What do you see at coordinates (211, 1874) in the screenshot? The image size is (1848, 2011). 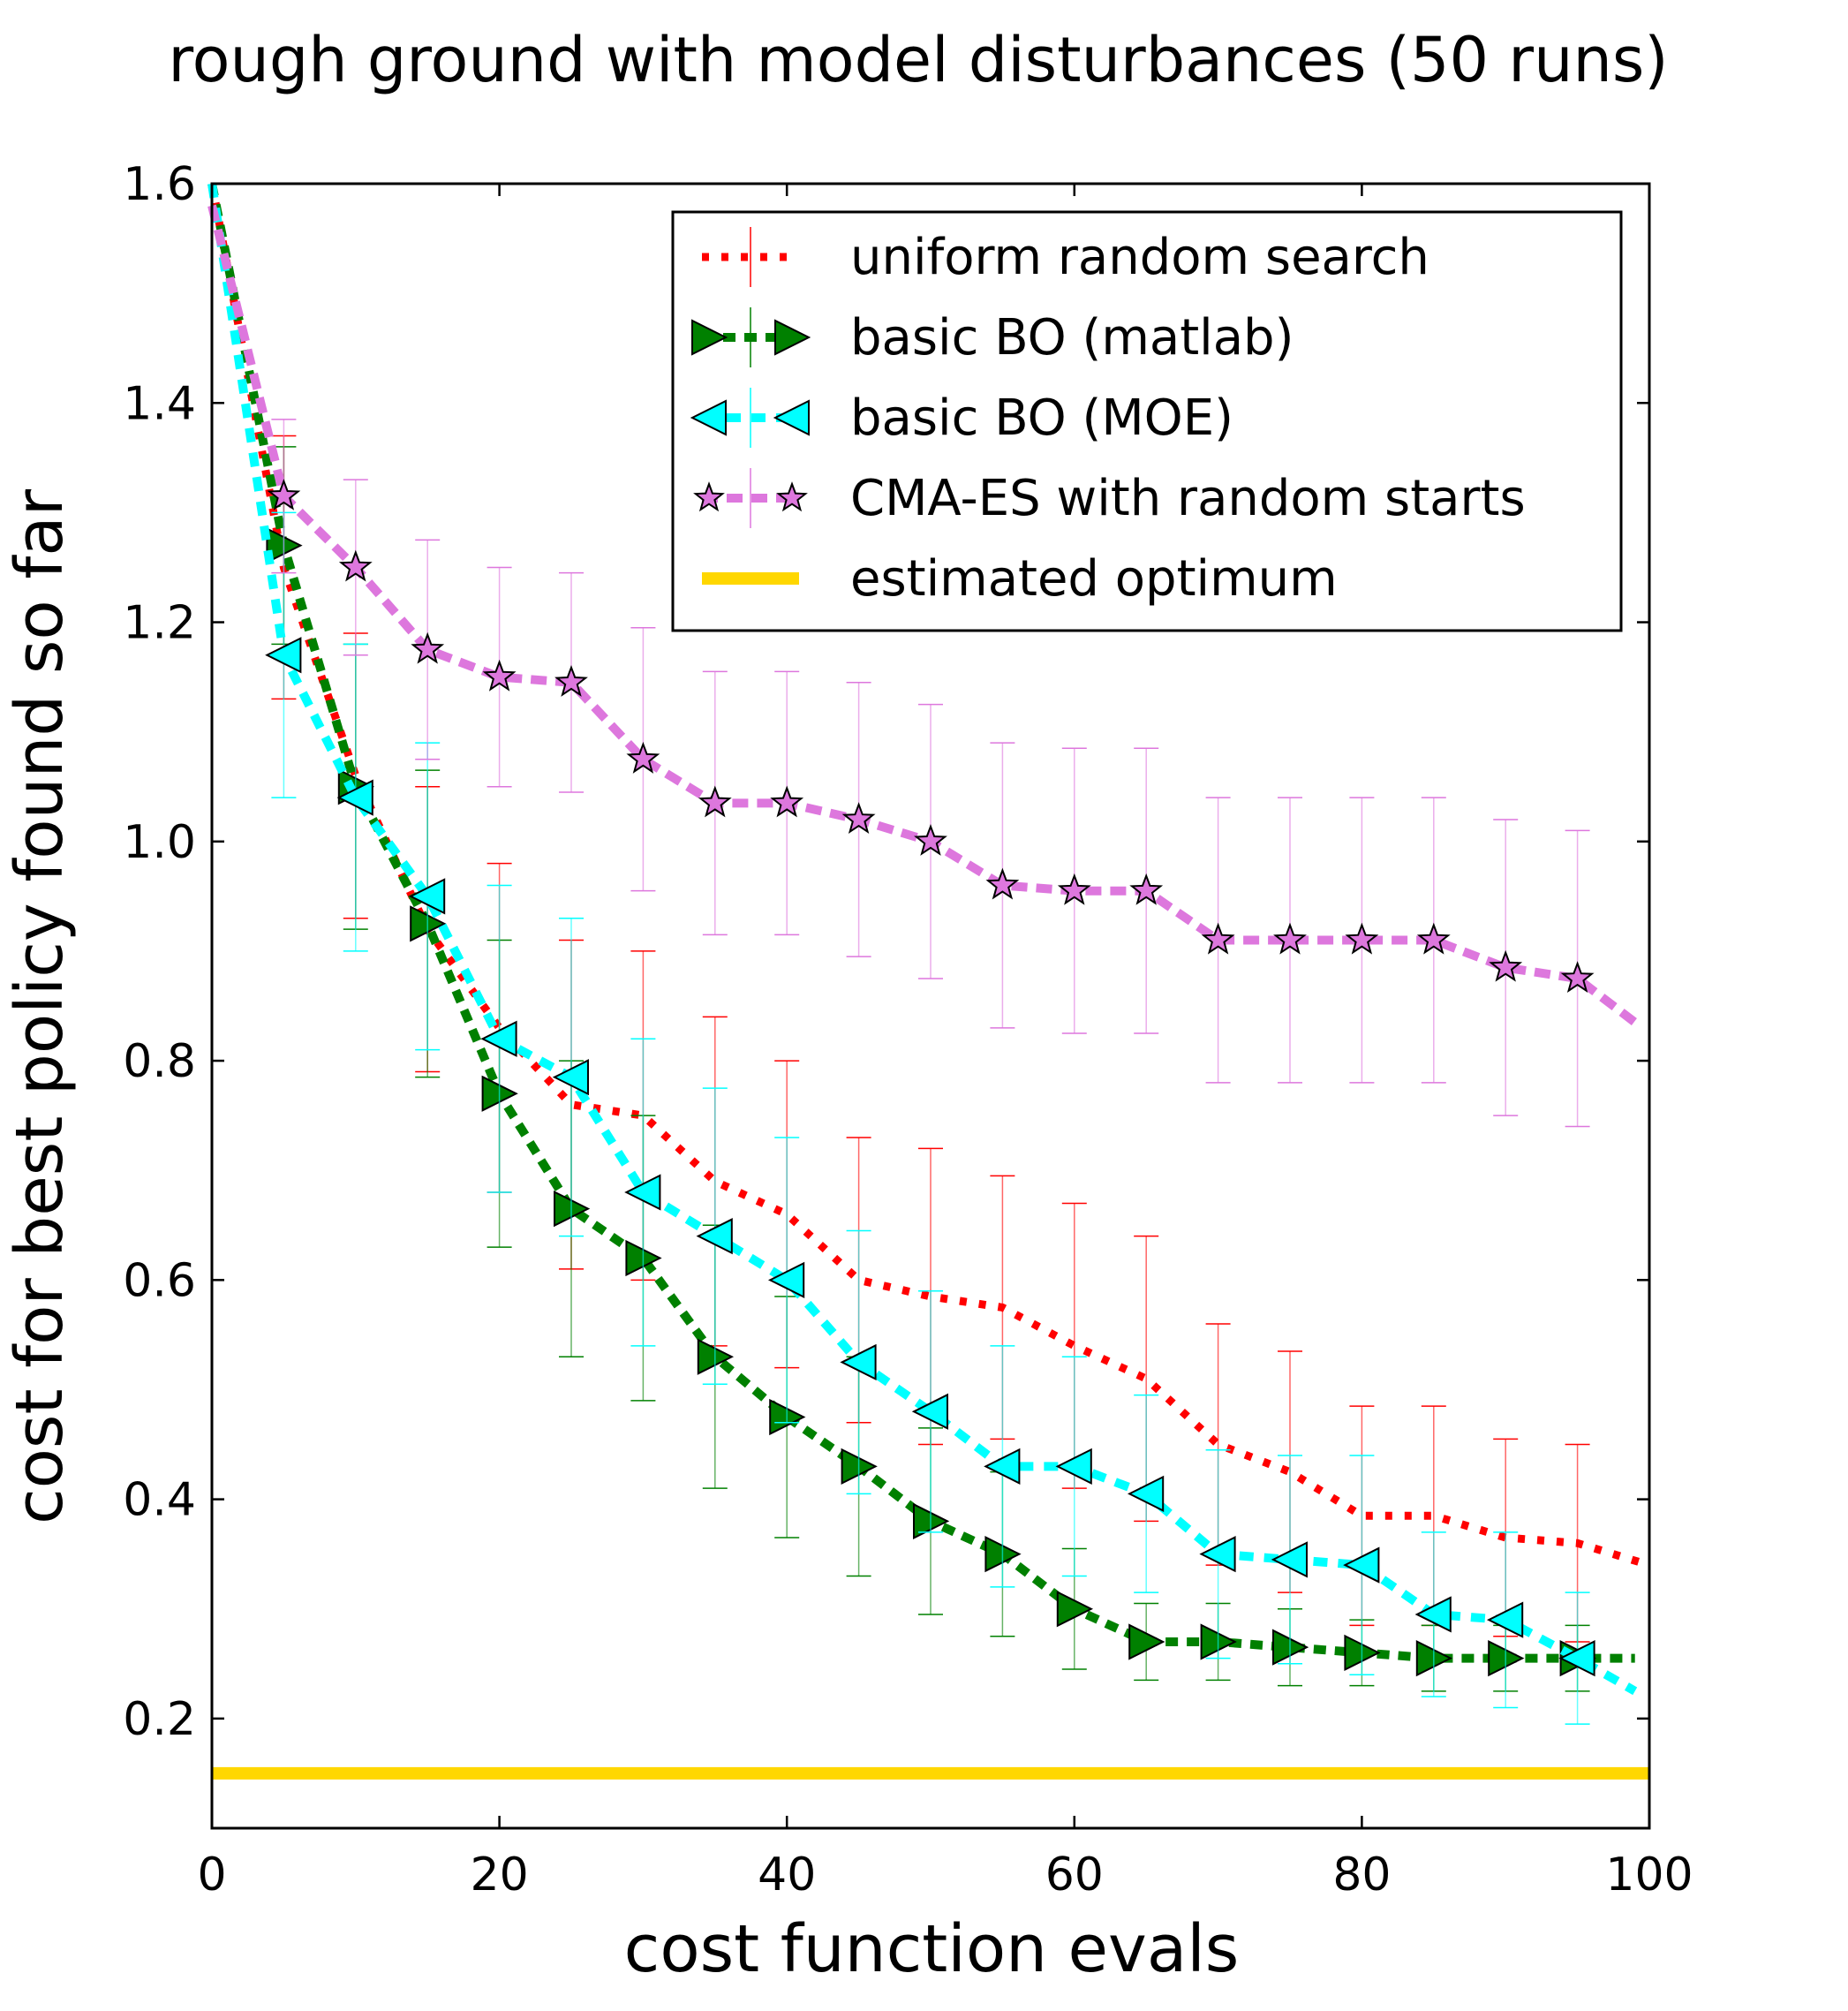 I see `x-tick-label: 0` at bounding box center [211, 1874].